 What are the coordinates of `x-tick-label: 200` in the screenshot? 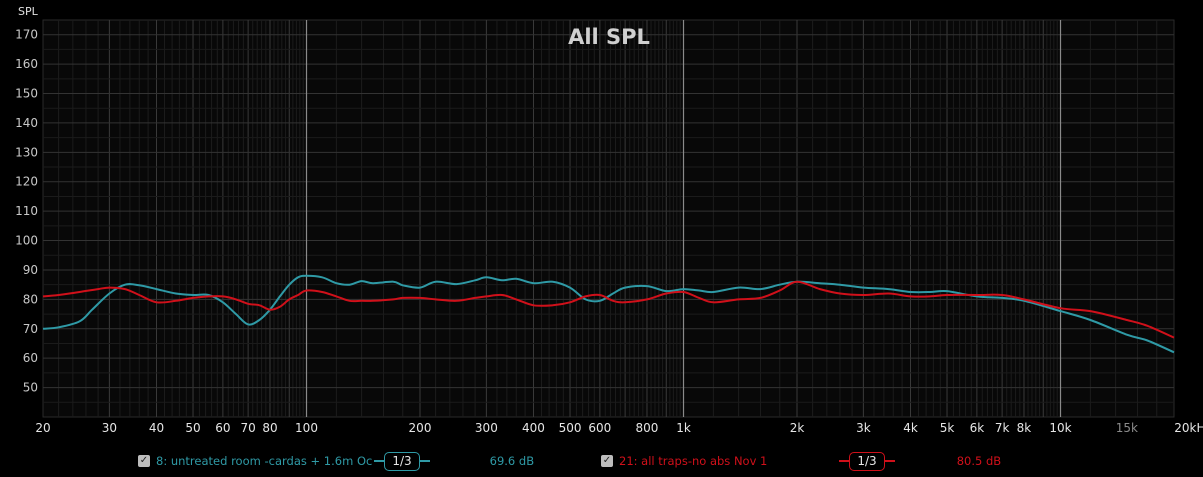 It's located at (420, 428).